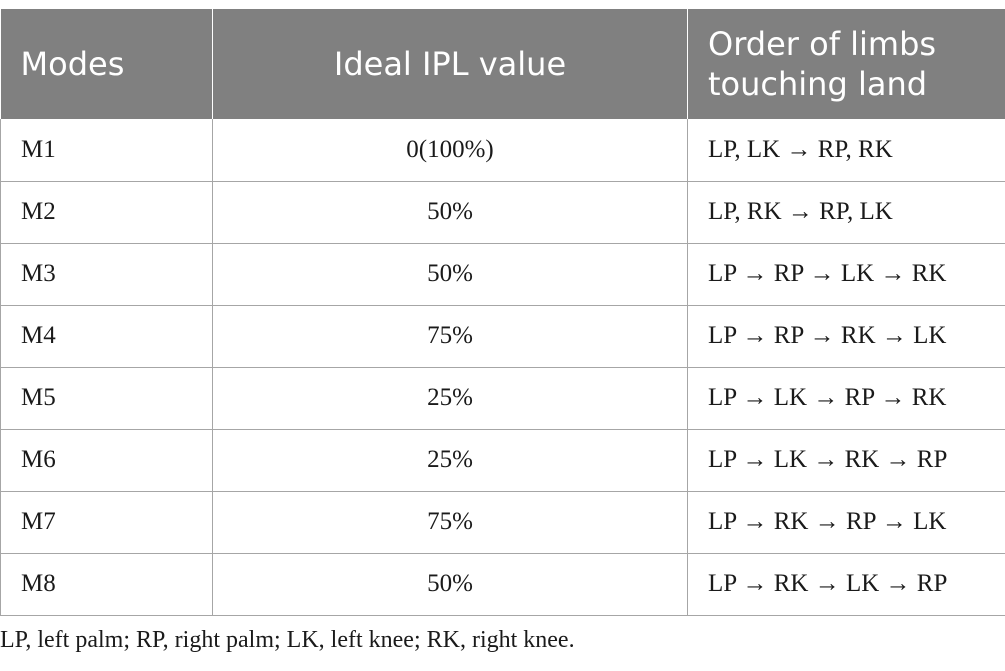 This screenshot has height=671, width=1005. I want to click on table-row: M7 75% LP → RK → RP → LK, so click(502, 522).